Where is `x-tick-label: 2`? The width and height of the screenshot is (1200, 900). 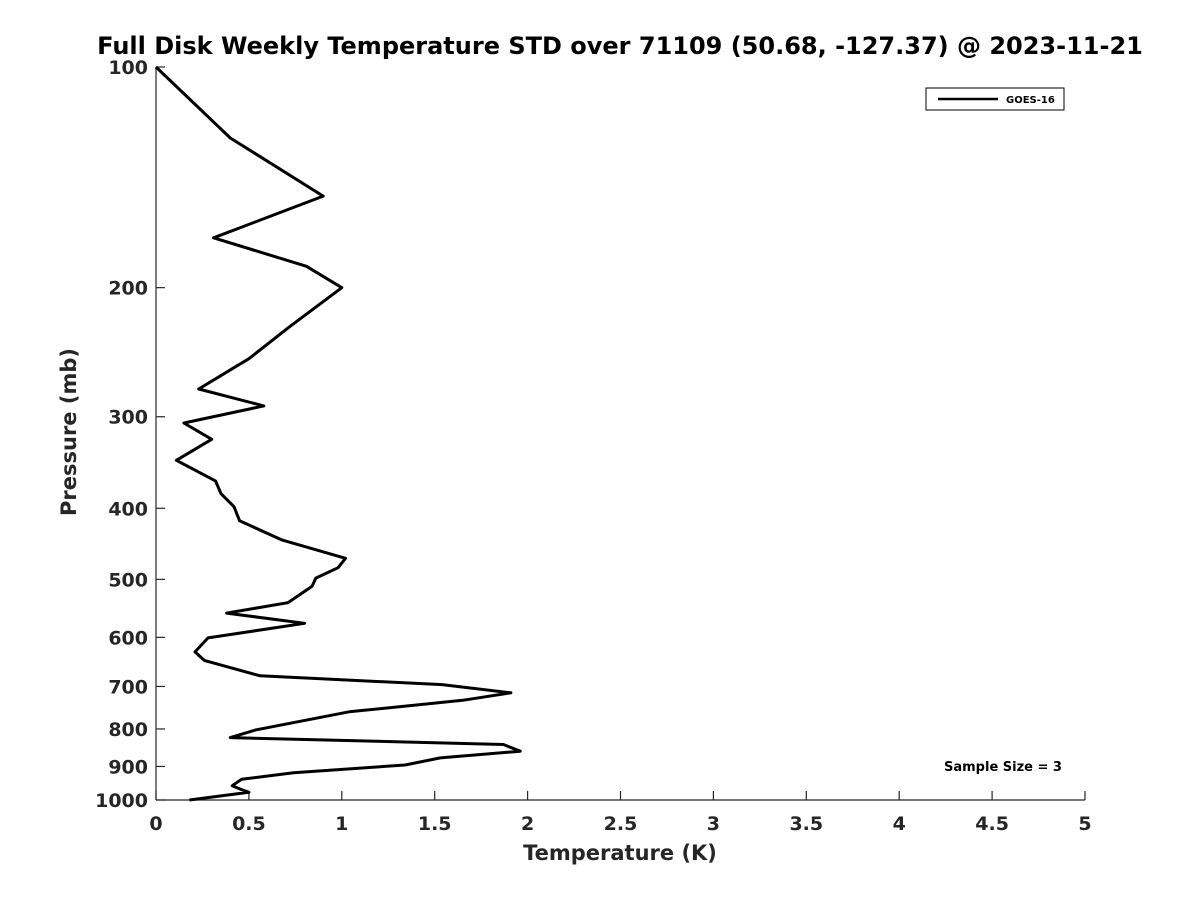
x-tick-label: 2 is located at coordinates (527, 824).